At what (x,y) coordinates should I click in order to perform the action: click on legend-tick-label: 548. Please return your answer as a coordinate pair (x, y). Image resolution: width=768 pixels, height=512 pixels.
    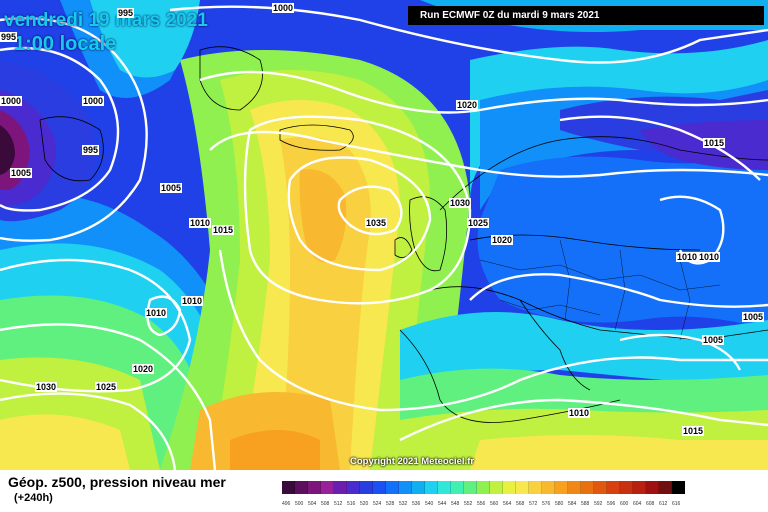
    Looking at the image, I should click on (455, 504).